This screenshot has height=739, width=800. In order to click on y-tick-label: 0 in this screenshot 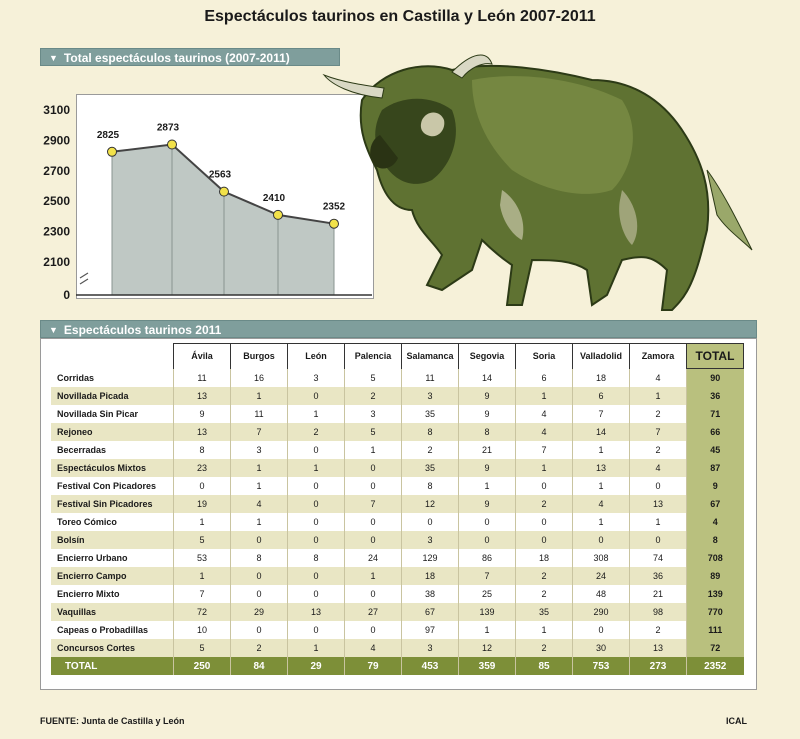, I will do `click(66, 295)`.